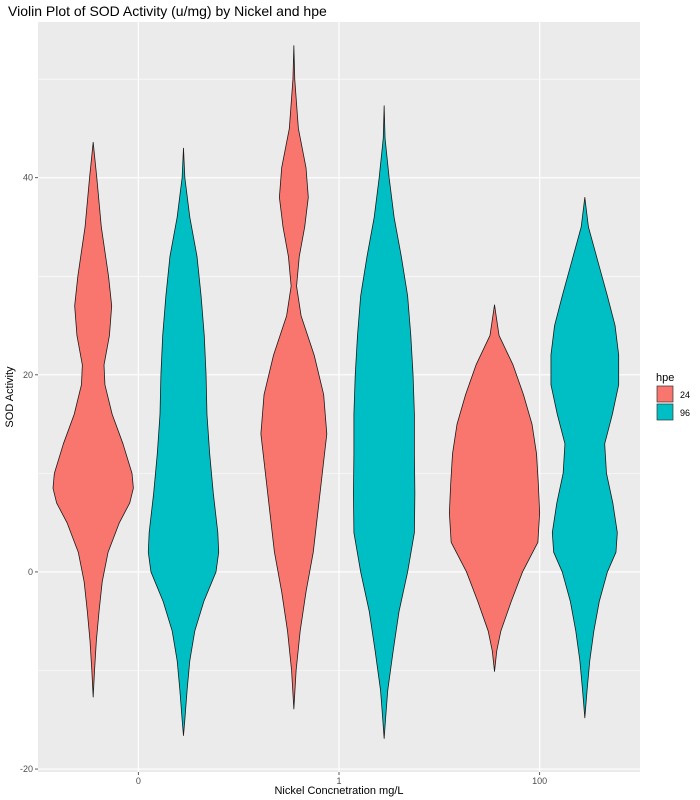 The image size is (700, 800). What do you see at coordinates (28, 178) in the screenshot?
I see `y-tick-label: 40` at bounding box center [28, 178].